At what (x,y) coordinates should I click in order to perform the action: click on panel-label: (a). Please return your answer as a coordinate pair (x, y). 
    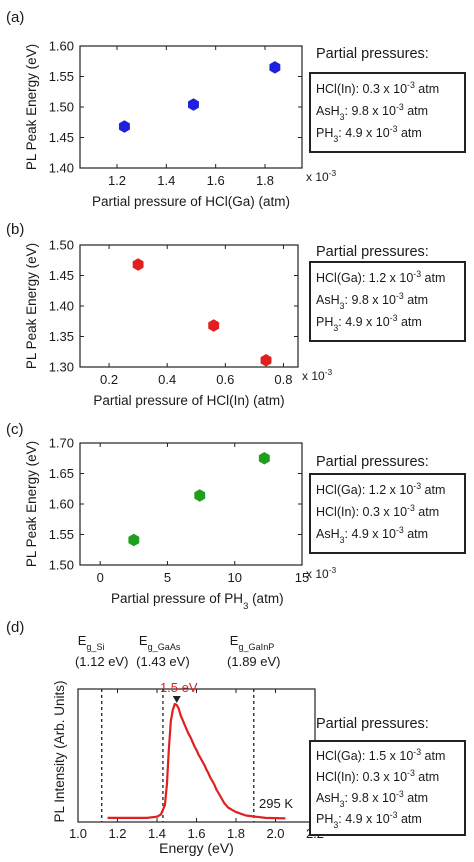
    Looking at the image, I should click on (15, 17).